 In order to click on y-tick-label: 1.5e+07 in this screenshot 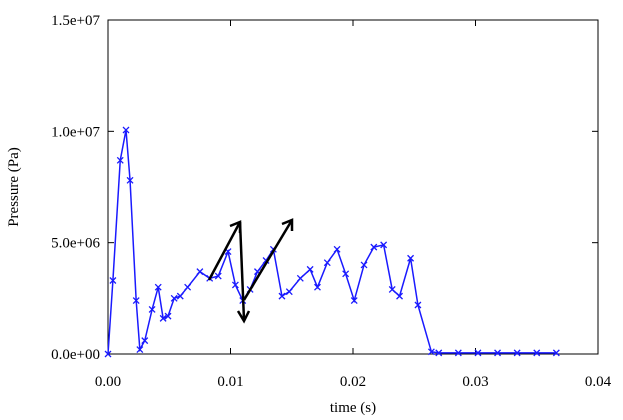, I will do `click(75, 21)`.